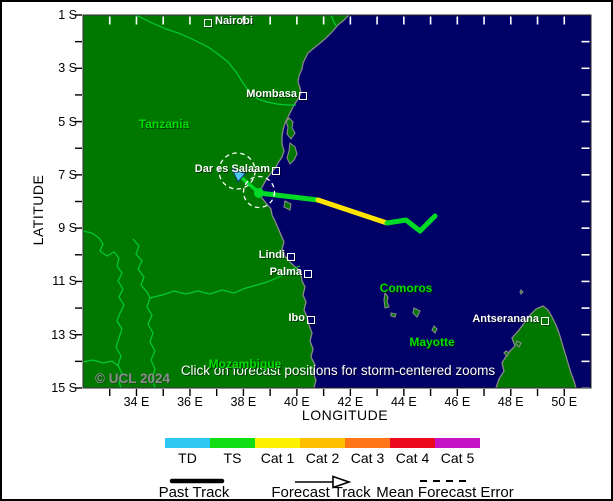  Describe the element at coordinates (505, 319) in the screenshot. I see `city-label-antseranana: Antseranana` at that location.